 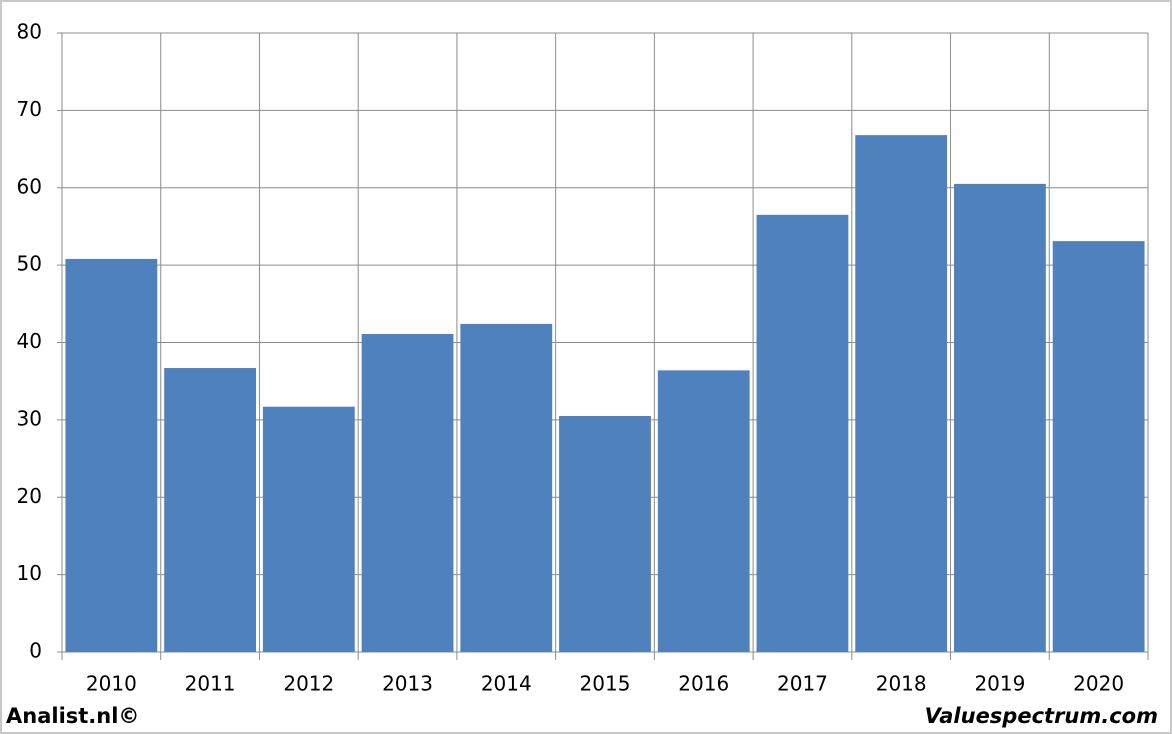 What do you see at coordinates (210, 684) in the screenshot?
I see `x-tick-label: 2011` at bounding box center [210, 684].